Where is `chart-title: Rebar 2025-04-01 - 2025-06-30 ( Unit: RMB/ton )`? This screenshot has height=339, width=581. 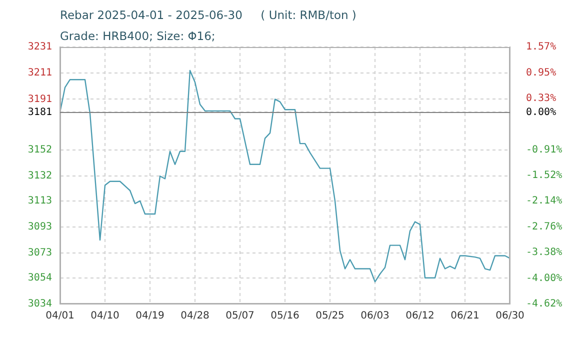
chart-title: Rebar 2025-04-01 - 2025-06-30 ( Unit: RMB/ton ) is located at coordinates (208, 15).